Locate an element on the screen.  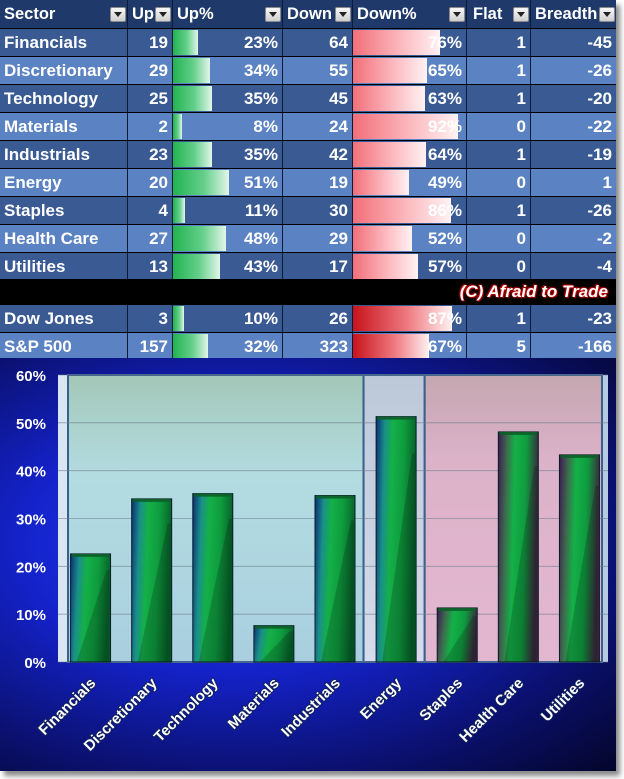
bar-materials is located at coordinates (274, 644).